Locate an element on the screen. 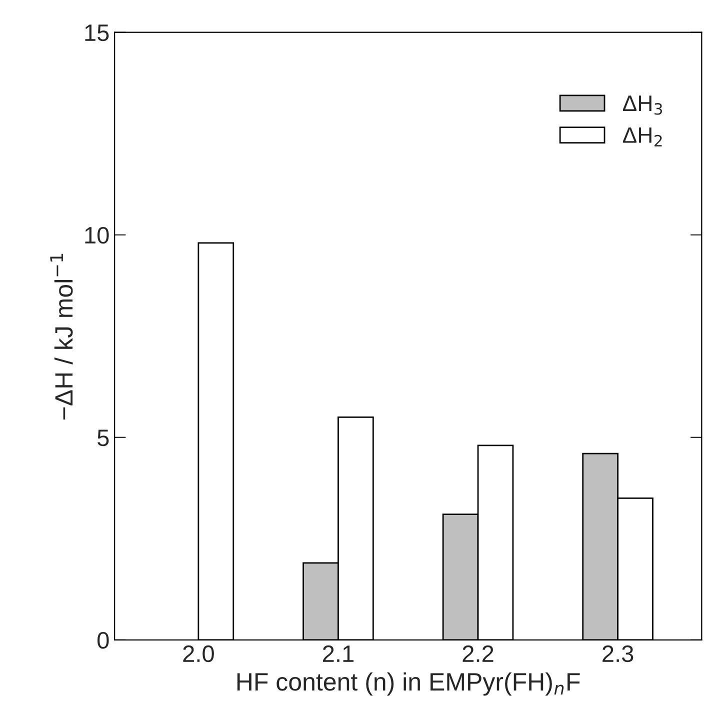  x-axis-title: HF content (n) in EMPyr(FH)$_{n}$F is located at coordinates (408, 684).